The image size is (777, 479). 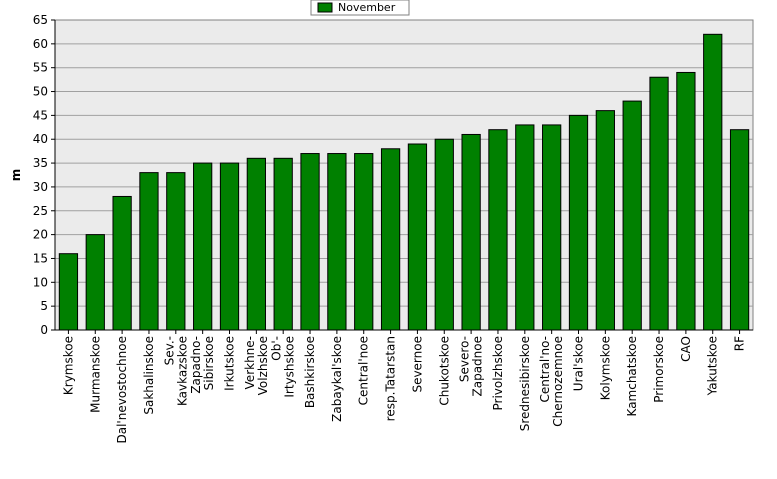 What do you see at coordinates (367, 7) in the screenshot?
I see `legend-label: November` at bounding box center [367, 7].